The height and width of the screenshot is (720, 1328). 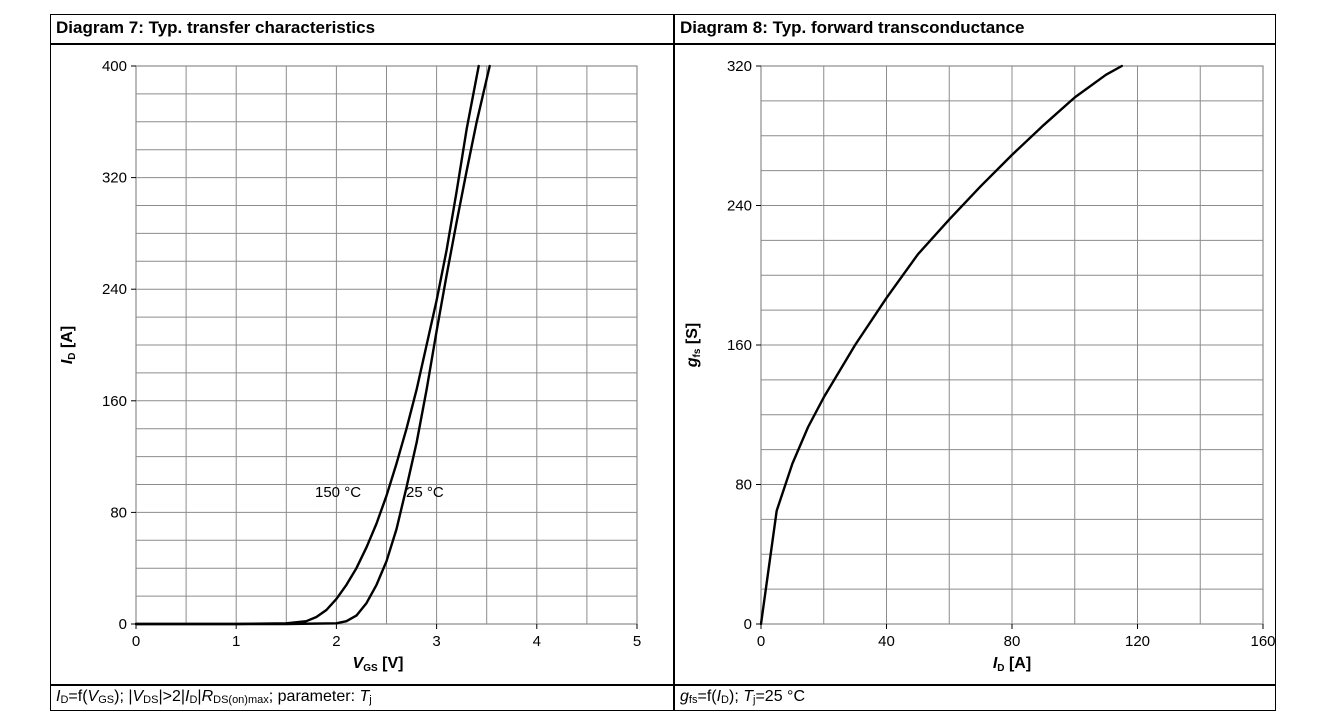 I want to click on diagram-7-curve-label: 150 °C, so click(x=338, y=492).